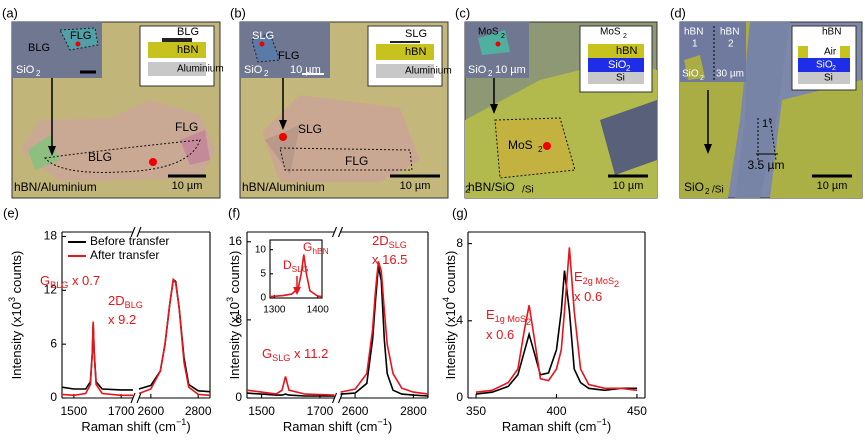 The height and width of the screenshot is (441, 865). I want to click on image-text: 30 µm, so click(730, 74).